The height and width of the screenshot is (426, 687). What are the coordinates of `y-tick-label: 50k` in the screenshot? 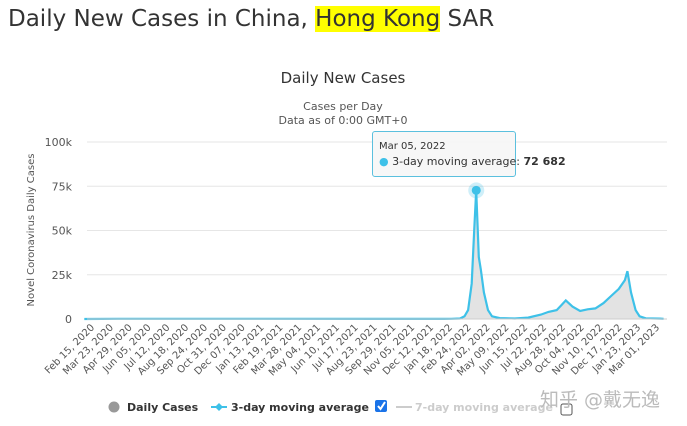 It's located at (62, 231).